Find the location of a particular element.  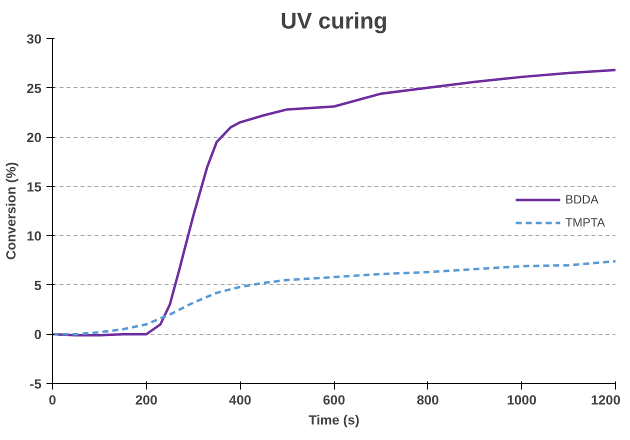

y-tick-label: 20 is located at coordinates (34, 138).